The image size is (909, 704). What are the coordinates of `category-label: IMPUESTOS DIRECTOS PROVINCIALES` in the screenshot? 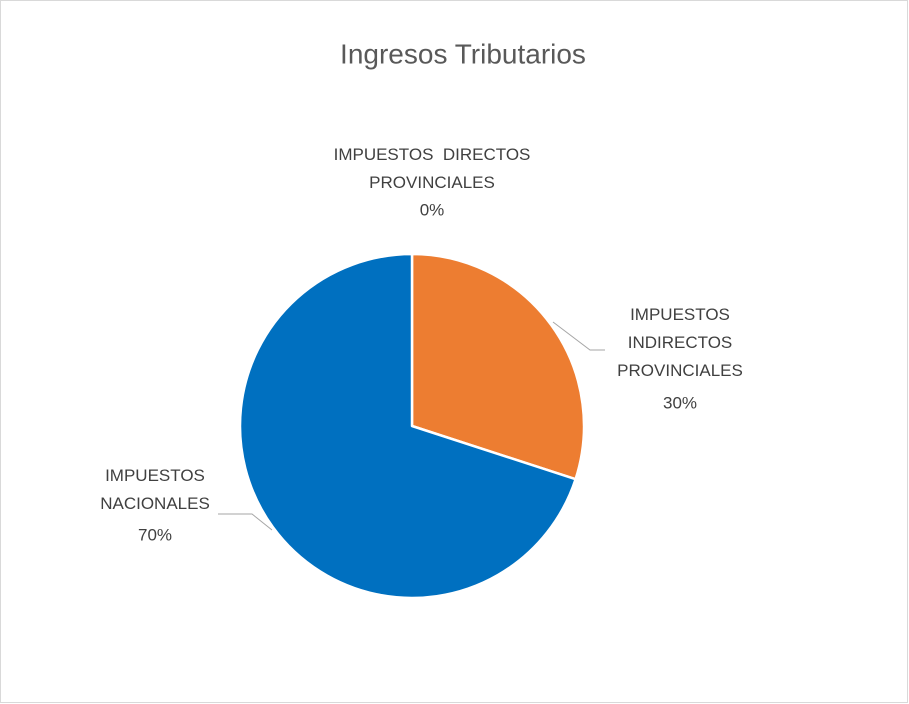 It's located at (434, 168).